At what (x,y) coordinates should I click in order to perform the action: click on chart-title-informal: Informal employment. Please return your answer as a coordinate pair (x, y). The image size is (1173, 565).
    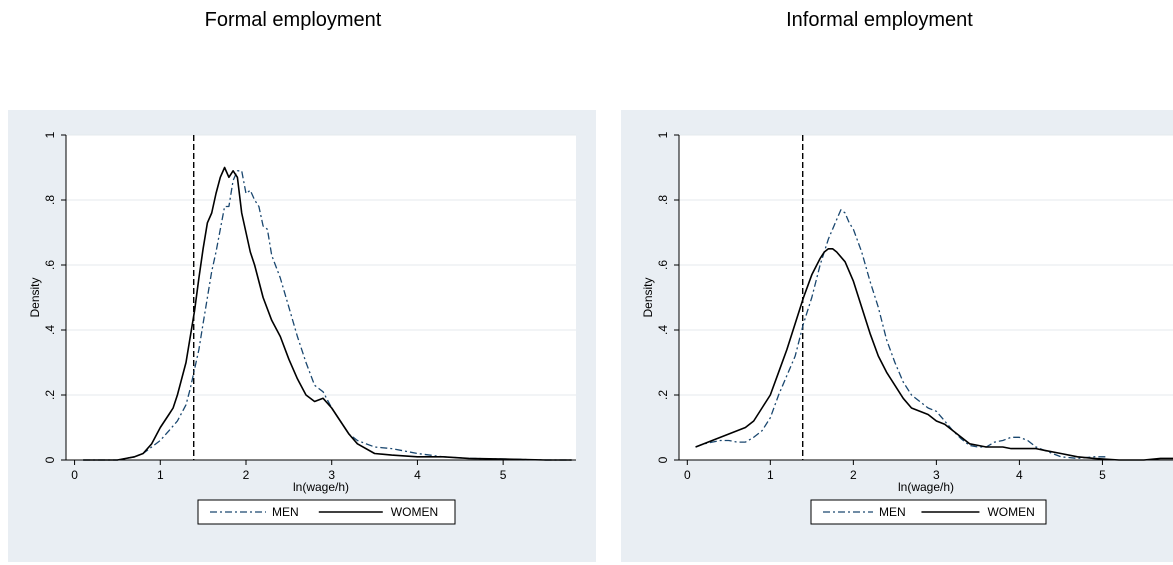
    Looking at the image, I should click on (879, 20).